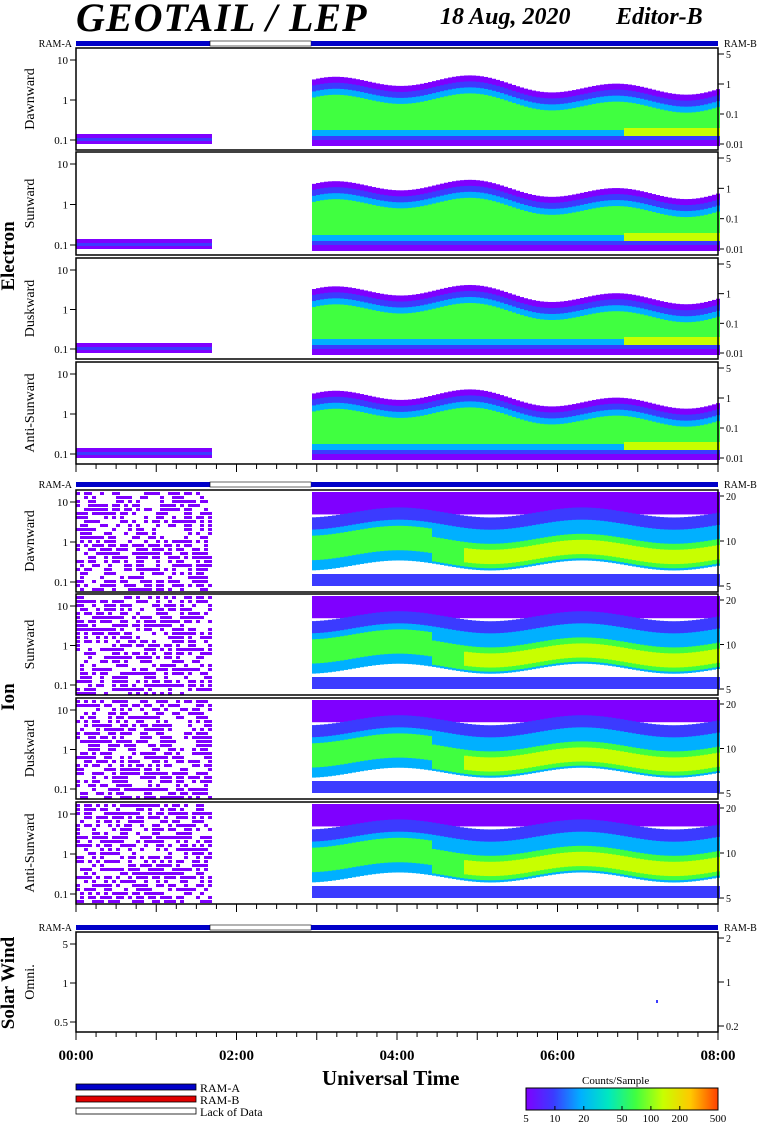 This screenshot has width=762, height=1128. Describe the element at coordinates (61, 350) in the screenshot. I see `y-tick-label: 0.1` at that location.